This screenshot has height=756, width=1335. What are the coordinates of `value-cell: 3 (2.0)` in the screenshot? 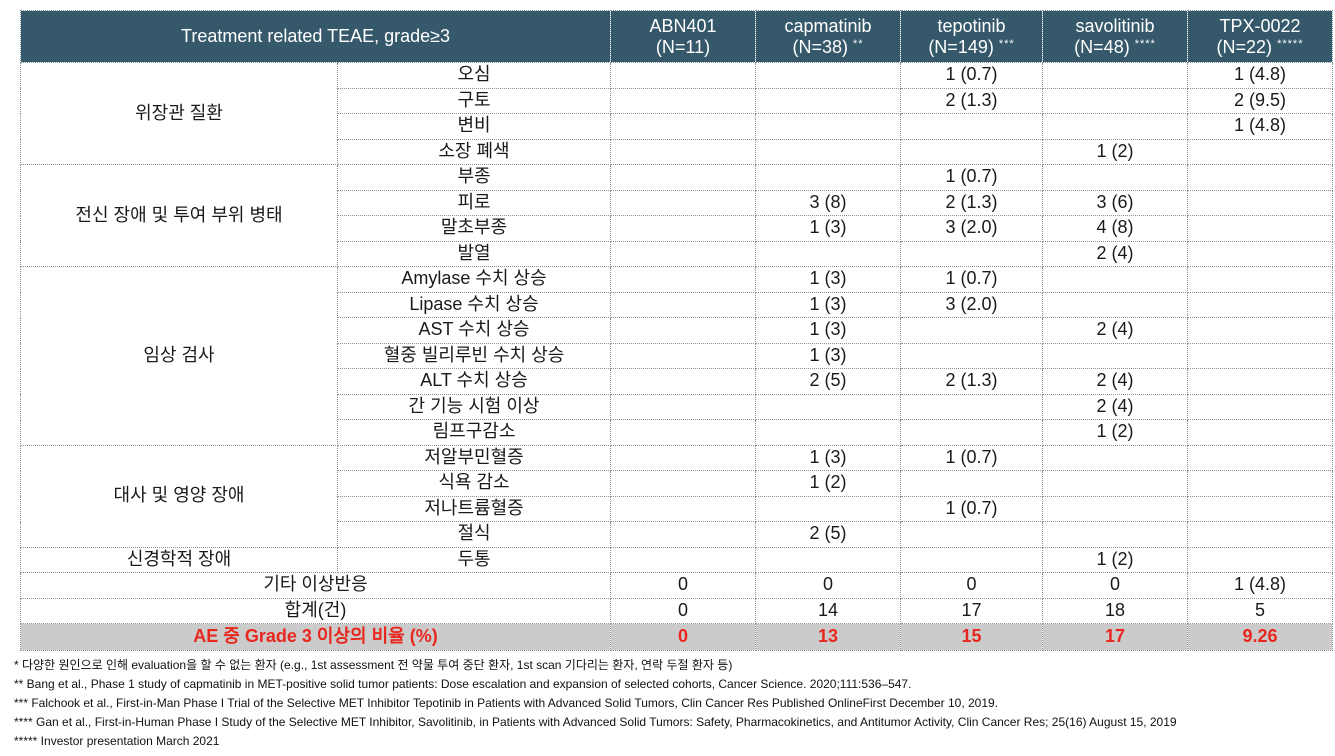 It's located at (972, 304).